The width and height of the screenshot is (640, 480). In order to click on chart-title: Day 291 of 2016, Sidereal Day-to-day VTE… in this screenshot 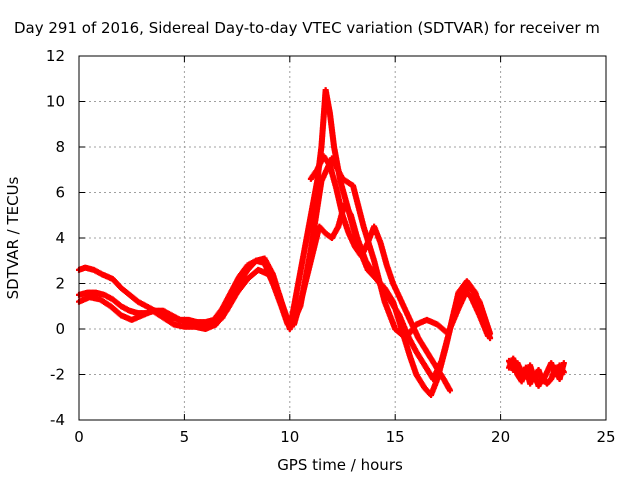, I will do `click(307, 28)`.